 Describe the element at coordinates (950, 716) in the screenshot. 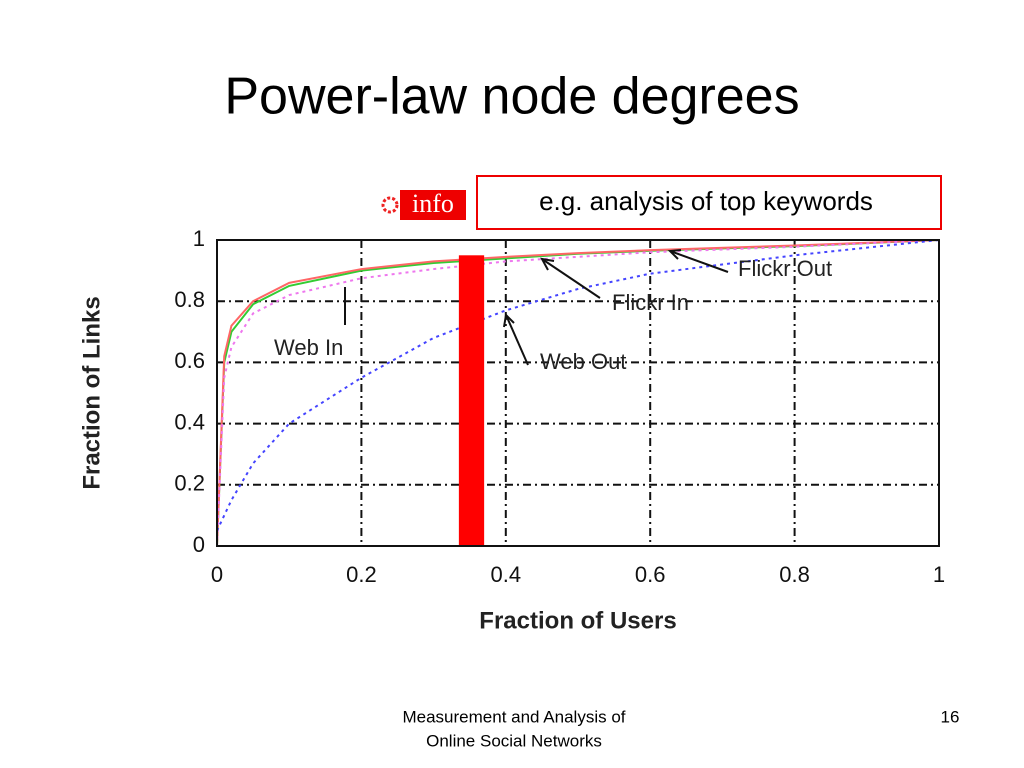

I see `page-number: 16` at that location.